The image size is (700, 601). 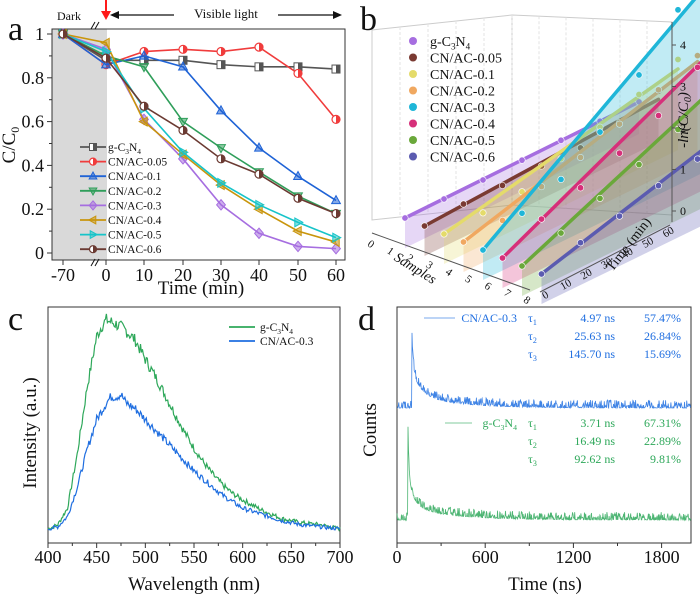 I want to click on panel-b-zlabel: -ln(C/C0), so click(x=685, y=120).